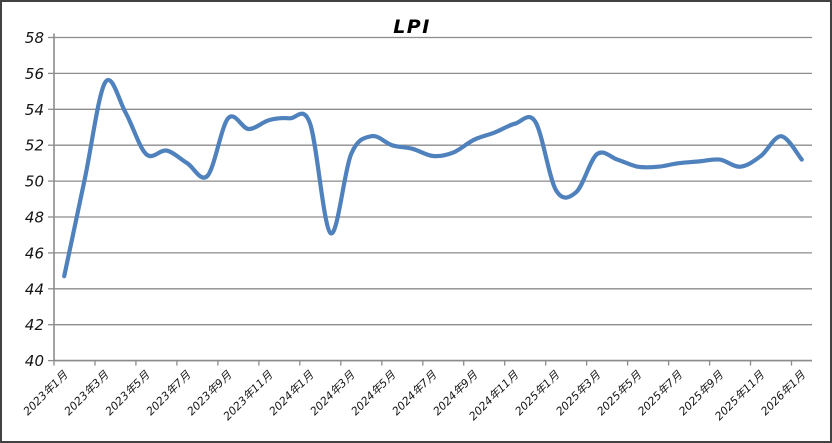  I want to click on y-tick-label-46: 46, so click(34, 253).